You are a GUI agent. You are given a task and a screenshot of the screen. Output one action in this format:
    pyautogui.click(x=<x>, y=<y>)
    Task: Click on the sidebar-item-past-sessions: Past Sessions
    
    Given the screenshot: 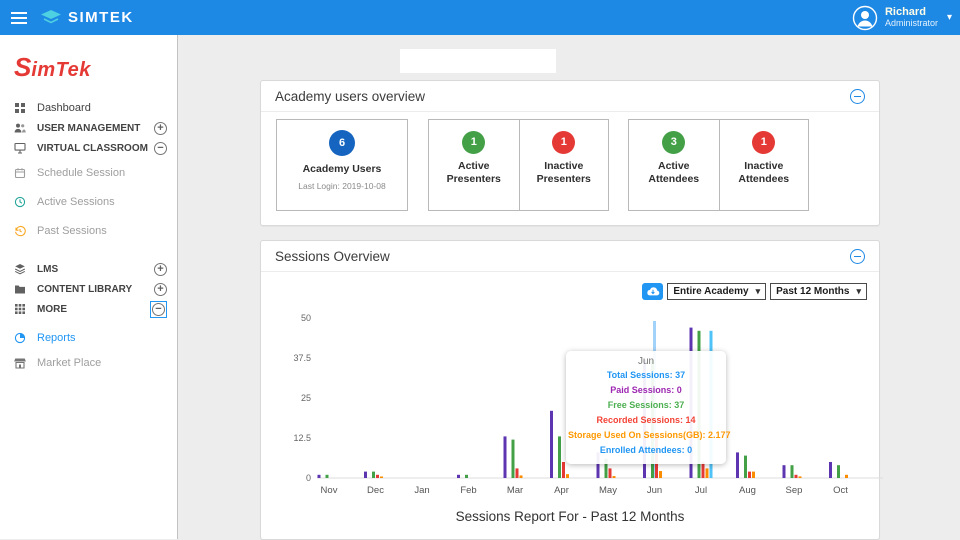 What is the action you would take?
    pyautogui.click(x=88, y=230)
    